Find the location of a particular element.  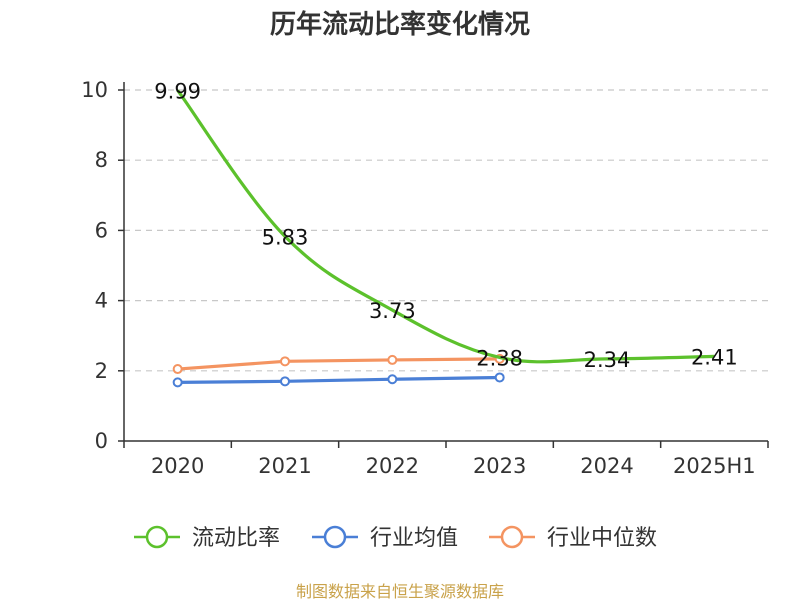

legend-label-行业均值: 行业均值 is located at coordinates (414, 538).